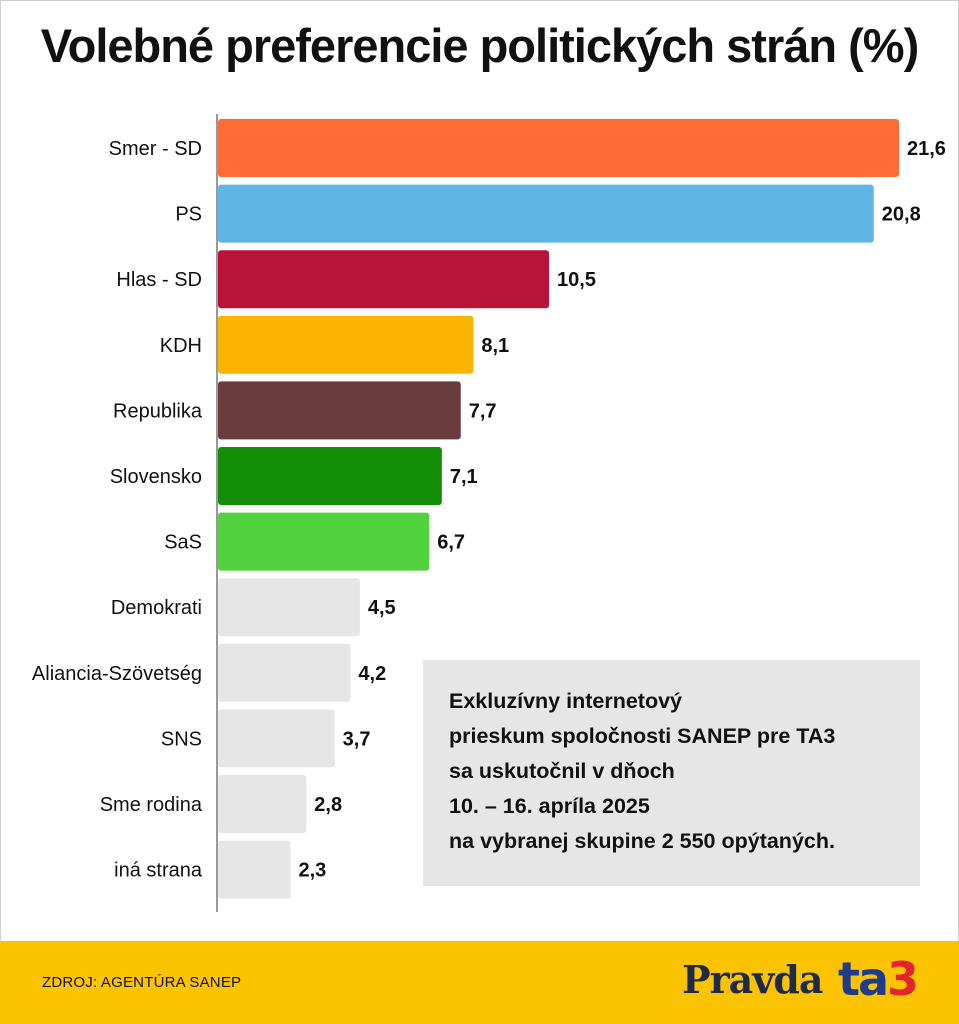  What do you see at coordinates (479, 982) in the screenshot?
I see `footer-bar: ZDROJ: AGENTÚRA SANEP Pravda ta3` at bounding box center [479, 982].